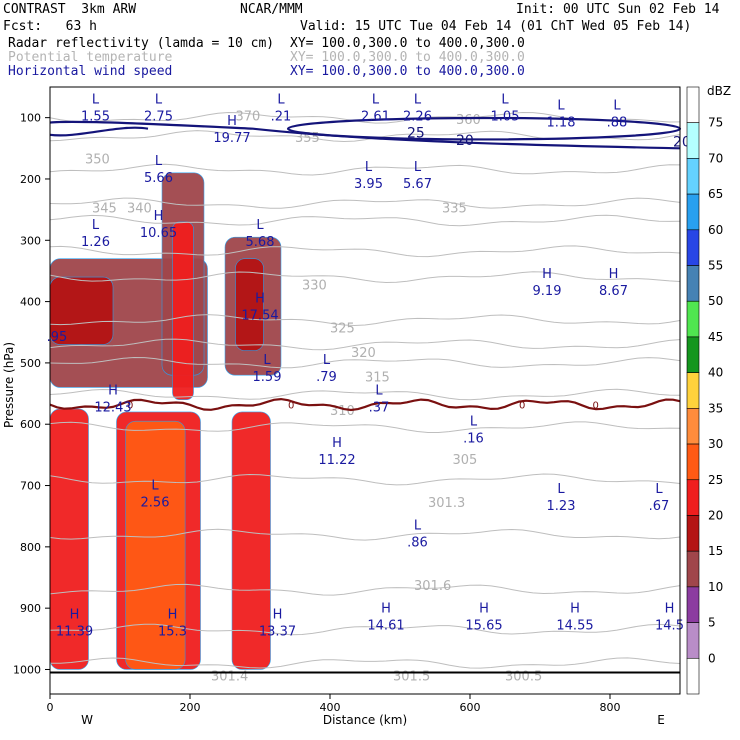 The width and height of the screenshot is (740, 740). Describe the element at coordinates (30, 179) in the screenshot. I see `y-tick-label: 200` at that location.